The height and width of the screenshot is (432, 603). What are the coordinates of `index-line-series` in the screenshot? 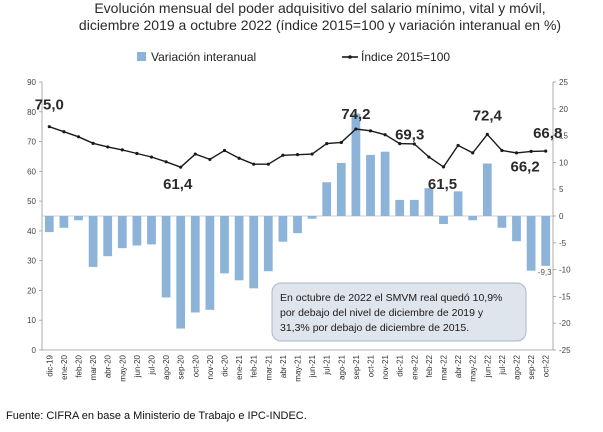 It's located at (297, 147).